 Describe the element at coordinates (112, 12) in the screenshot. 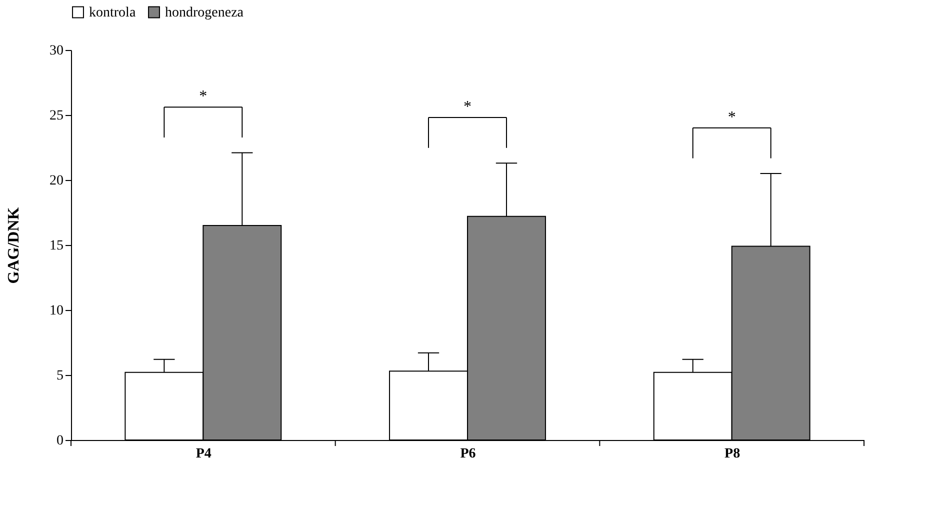

I see `legend-label: kontrola` at that location.